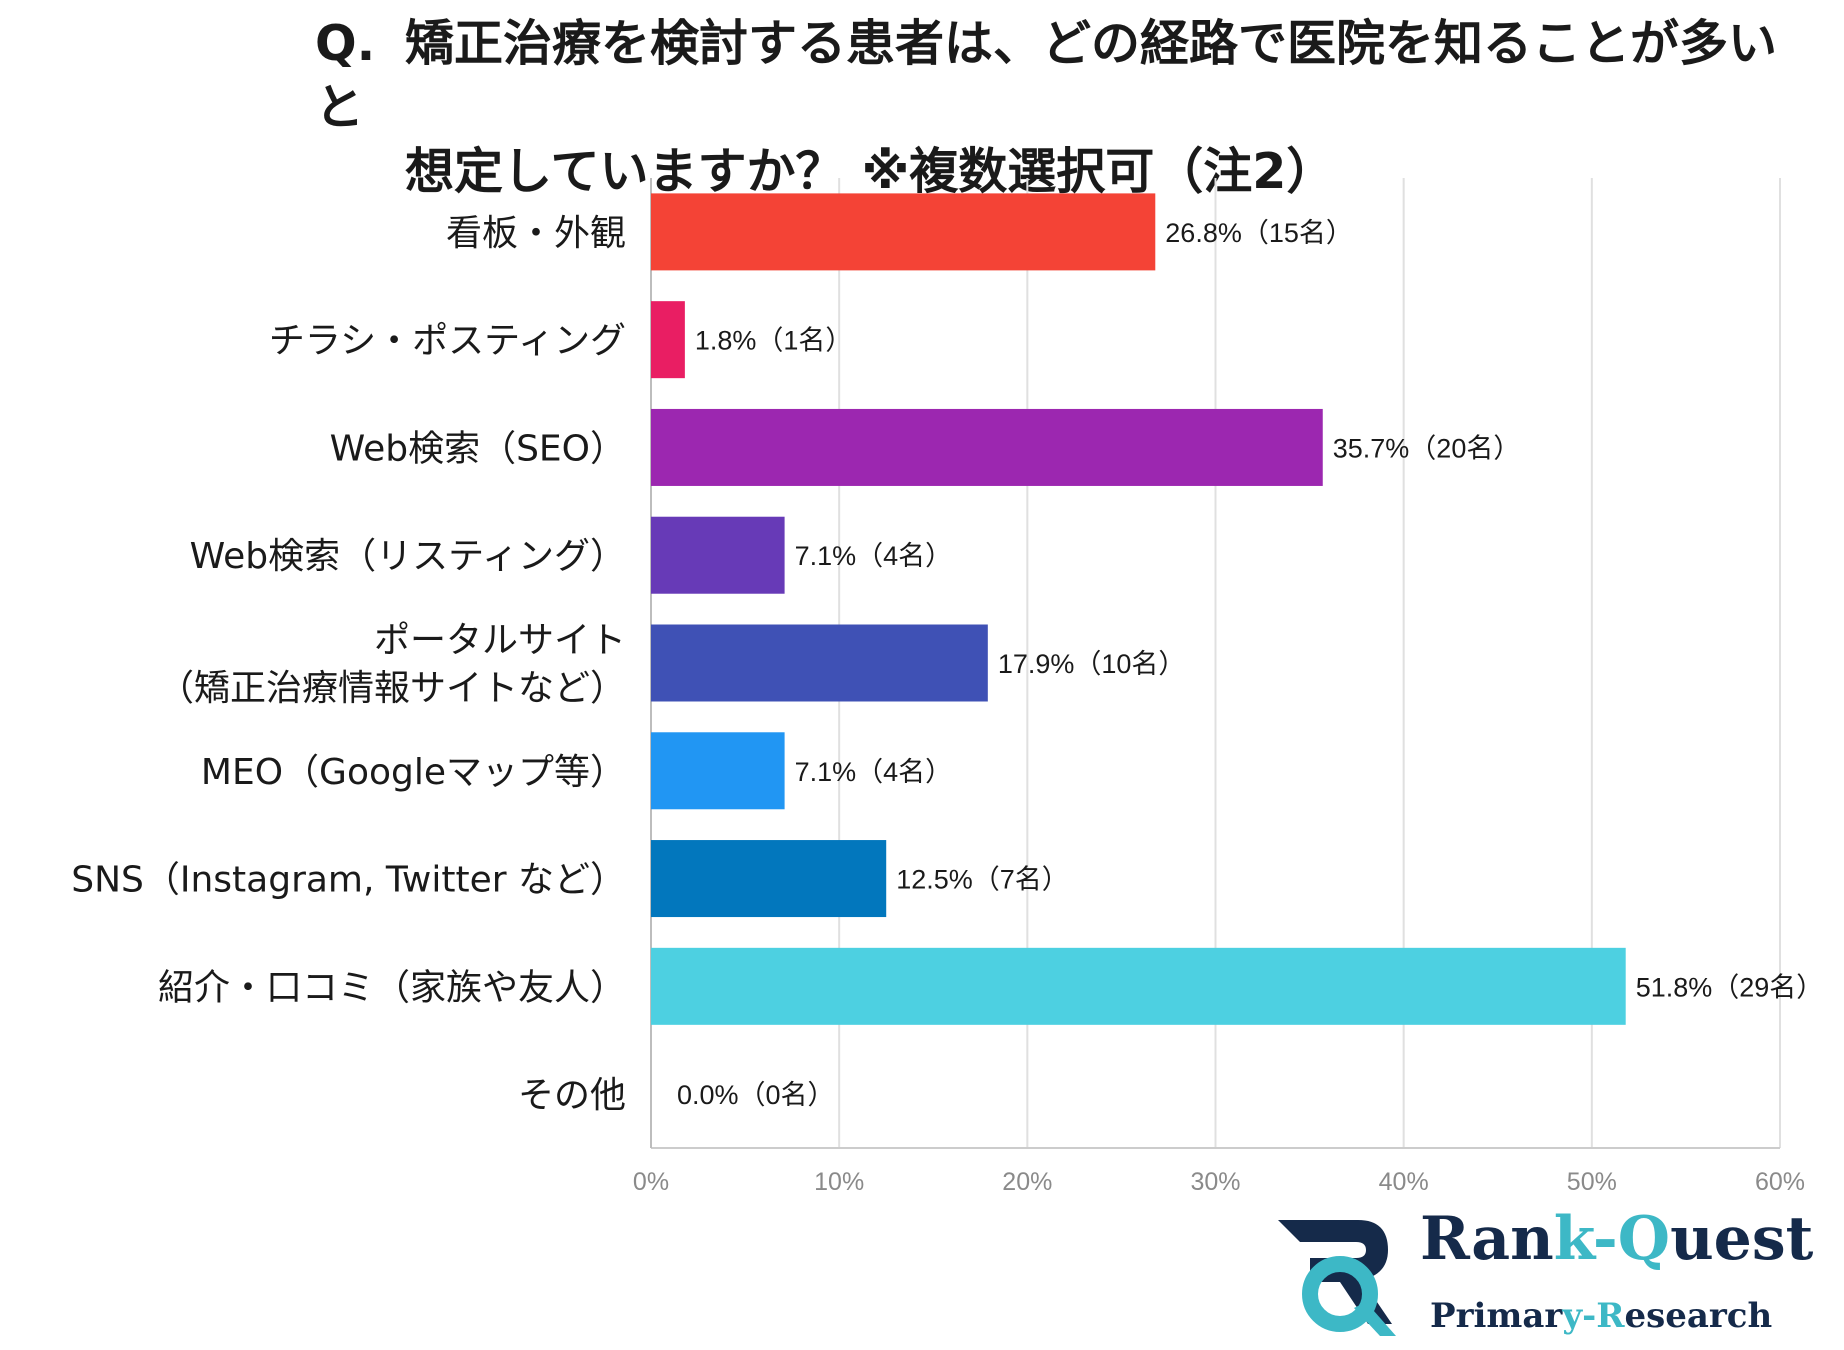 This screenshot has width=1844, height=1350. What do you see at coordinates (1259, 233) in the screenshot?
I see `data-label: 26.8%（15名）` at bounding box center [1259, 233].